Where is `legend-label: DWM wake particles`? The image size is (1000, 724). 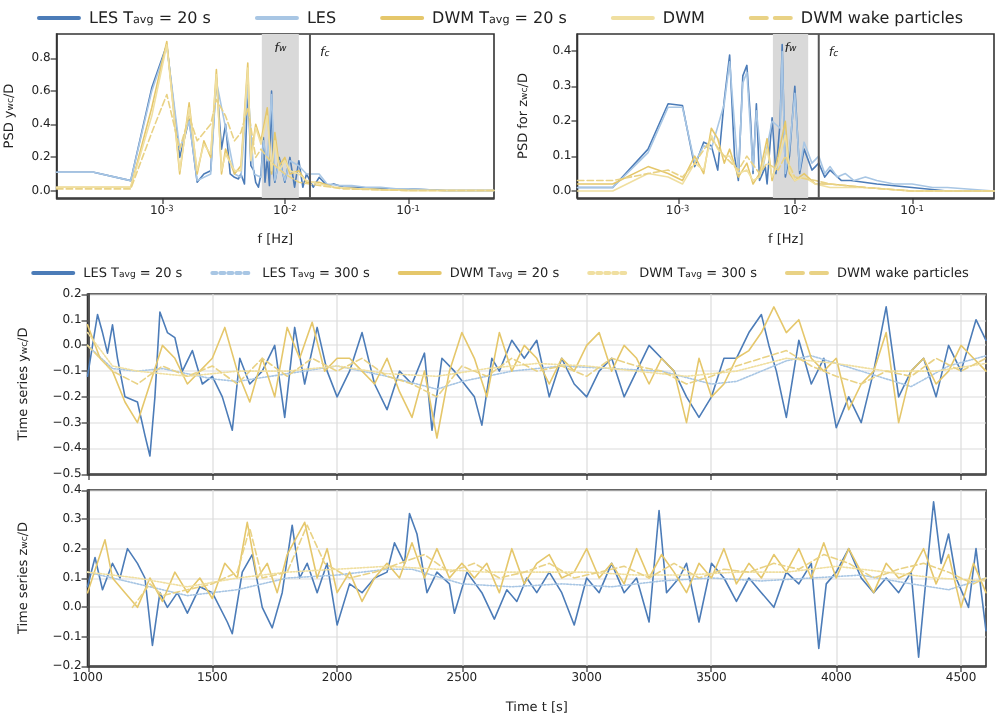 legend-label: DWM wake particles is located at coordinates (882, 18).